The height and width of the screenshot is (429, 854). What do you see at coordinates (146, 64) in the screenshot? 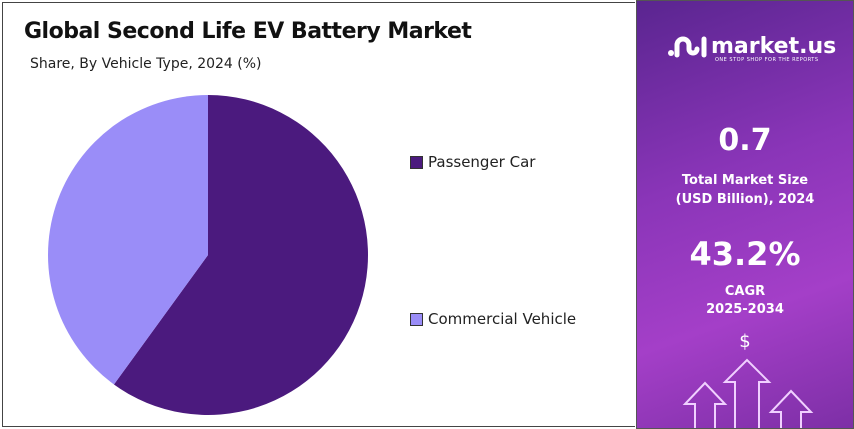
I see `chart-subtitle: Share, By Vehicle Type, 2024 (%)` at bounding box center [146, 64].